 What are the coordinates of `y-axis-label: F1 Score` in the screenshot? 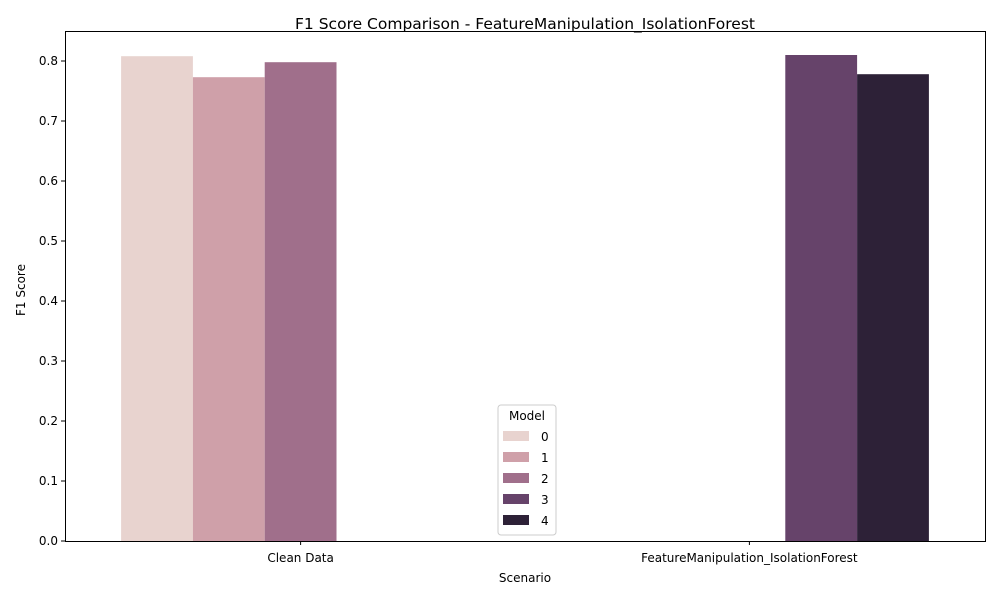 It's located at (21, 290).